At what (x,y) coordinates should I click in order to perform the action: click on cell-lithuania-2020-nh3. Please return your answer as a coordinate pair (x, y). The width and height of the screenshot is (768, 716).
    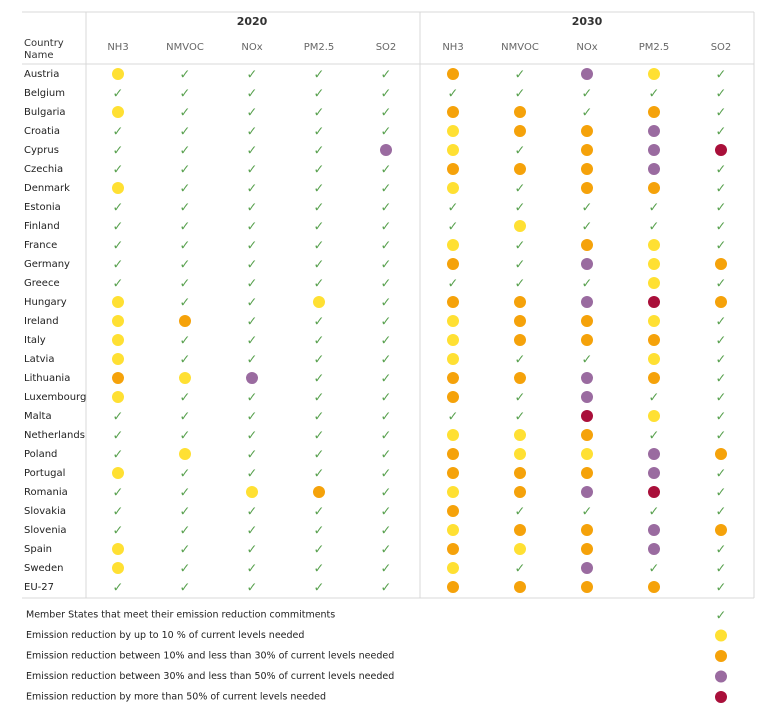
    Looking at the image, I should click on (118, 378).